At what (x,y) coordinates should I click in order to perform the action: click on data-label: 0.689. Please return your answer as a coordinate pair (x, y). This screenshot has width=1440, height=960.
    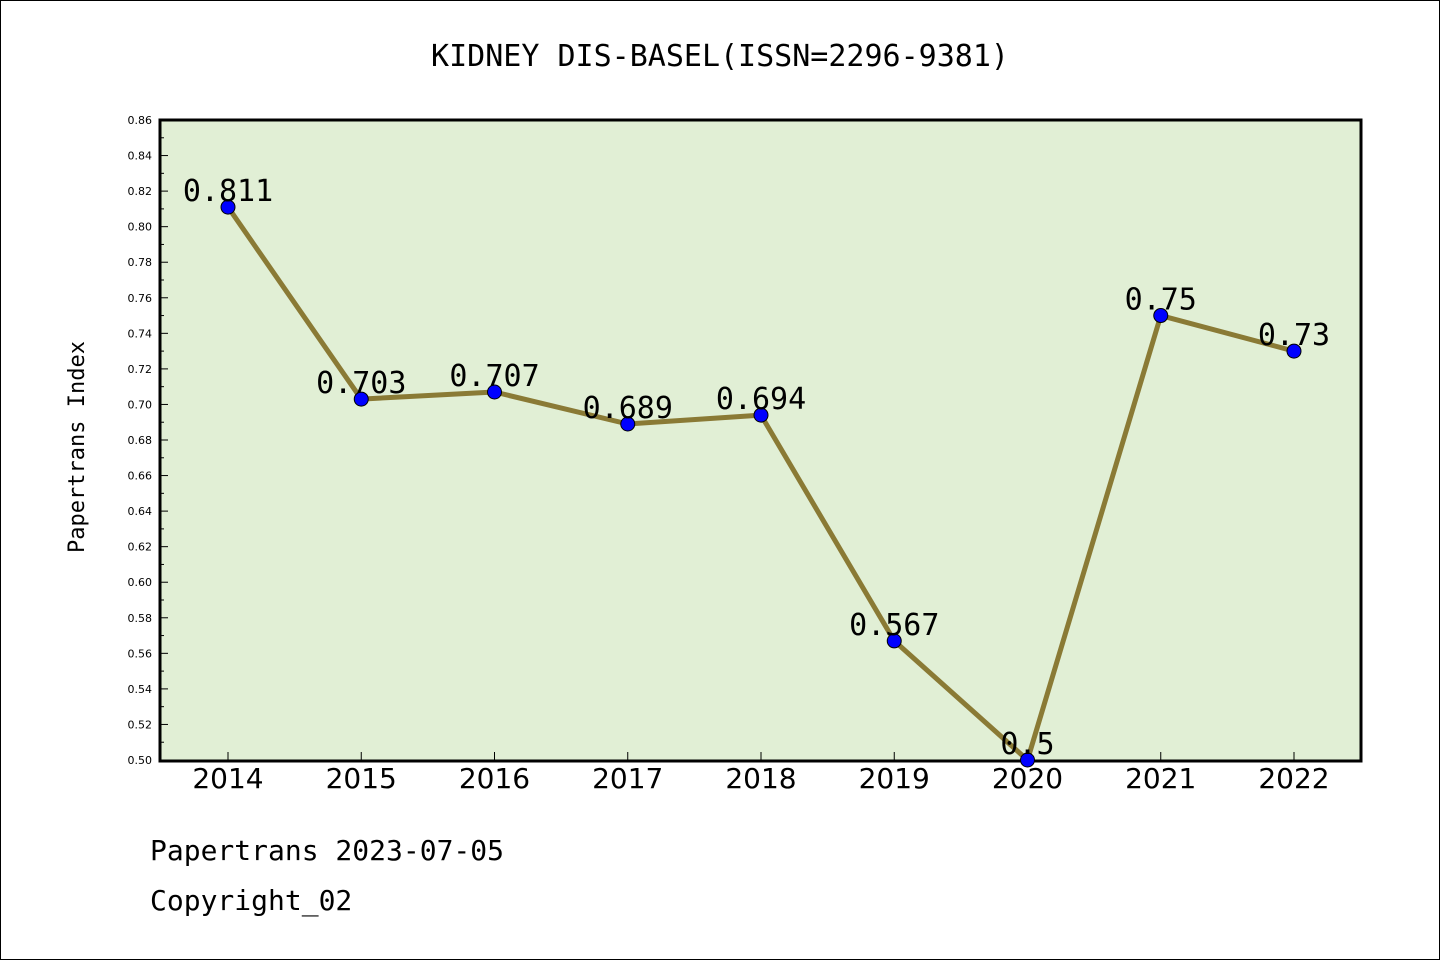
    Looking at the image, I should click on (628, 408).